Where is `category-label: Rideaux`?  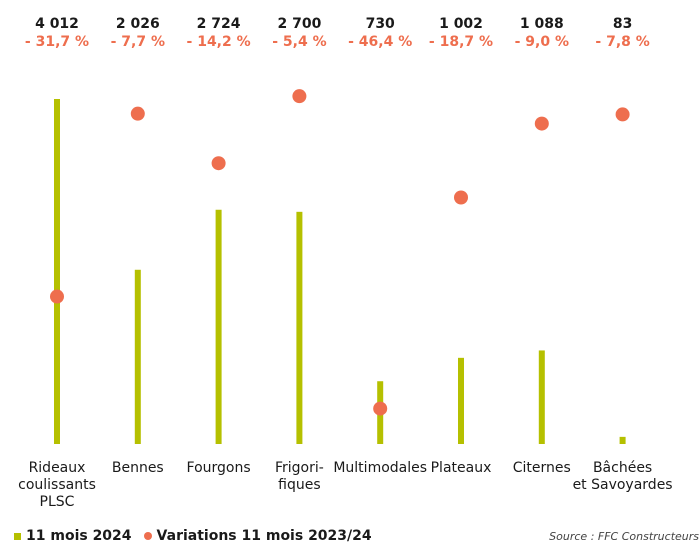 category-label: Rideaux is located at coordinates (57, 468).